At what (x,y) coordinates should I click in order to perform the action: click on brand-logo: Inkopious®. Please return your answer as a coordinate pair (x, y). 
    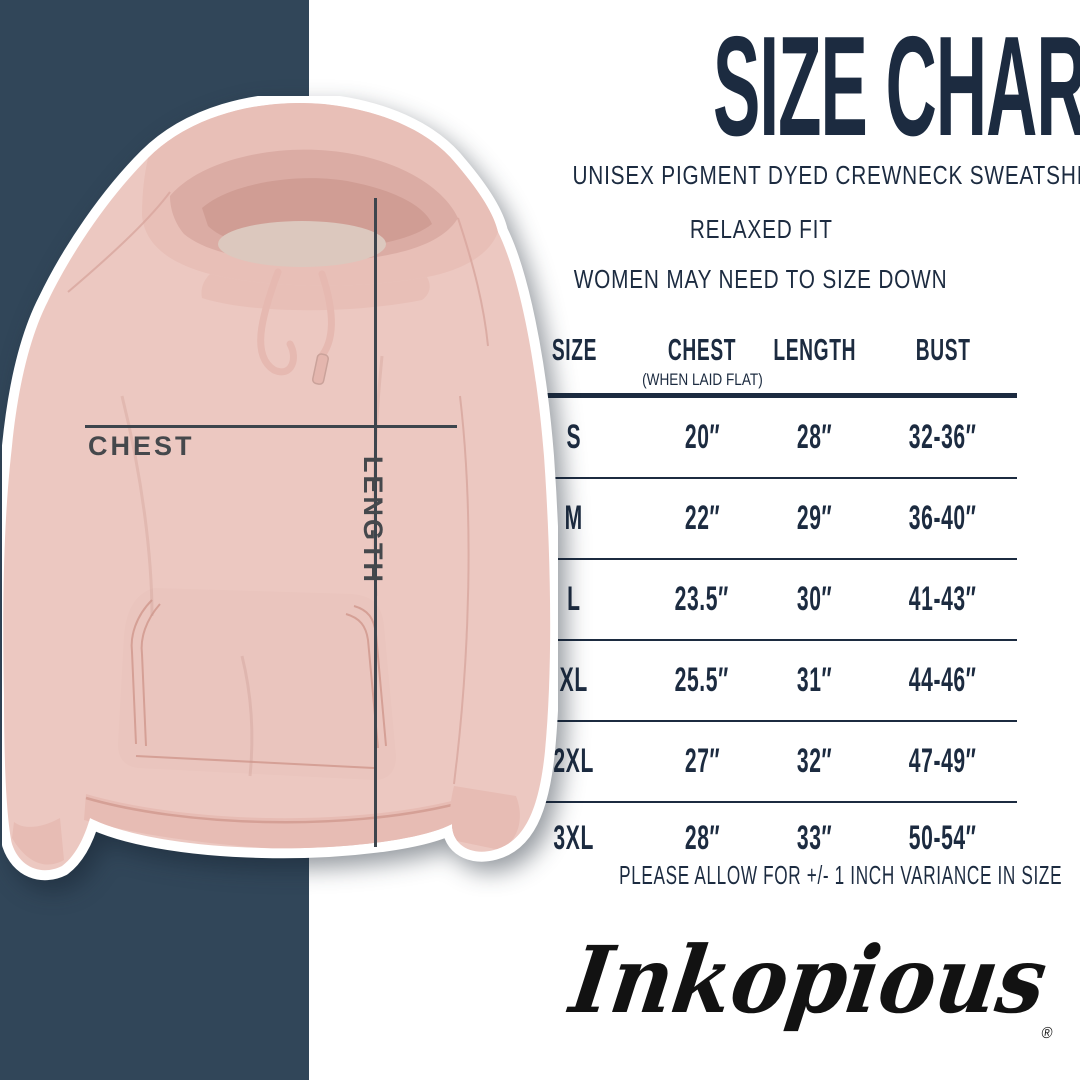
    Looking at the image, I should click on (779, 994).